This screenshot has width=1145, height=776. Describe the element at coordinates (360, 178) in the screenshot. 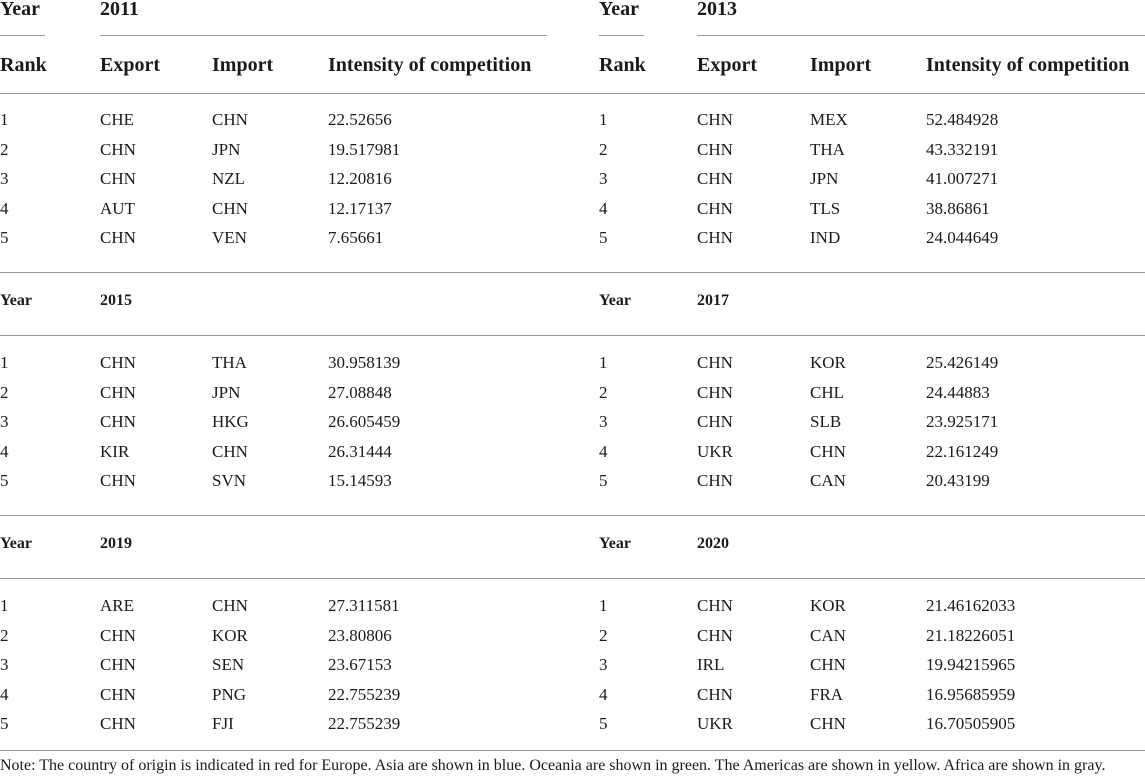

I see `cell-intensity: 12.20816` at that location.